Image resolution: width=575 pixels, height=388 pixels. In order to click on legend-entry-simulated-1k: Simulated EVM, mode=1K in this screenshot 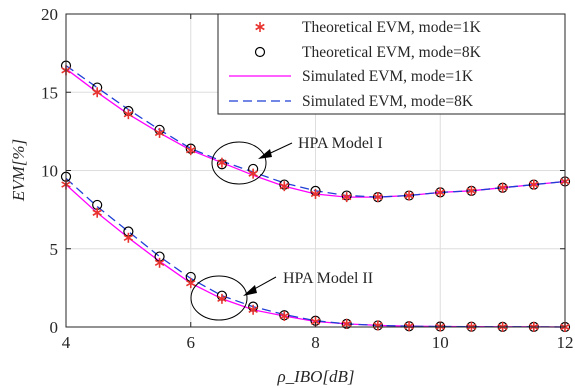, I will do `click(351, 76)`.